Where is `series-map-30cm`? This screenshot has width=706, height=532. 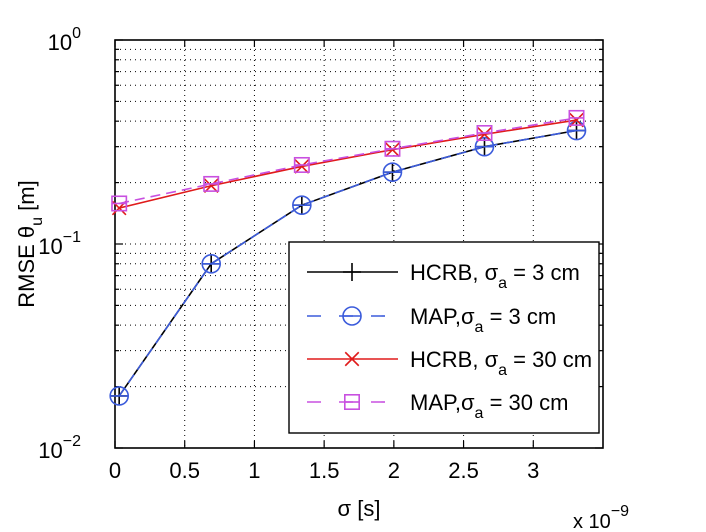
series-map-30cm is located at coordinates (348, 160).